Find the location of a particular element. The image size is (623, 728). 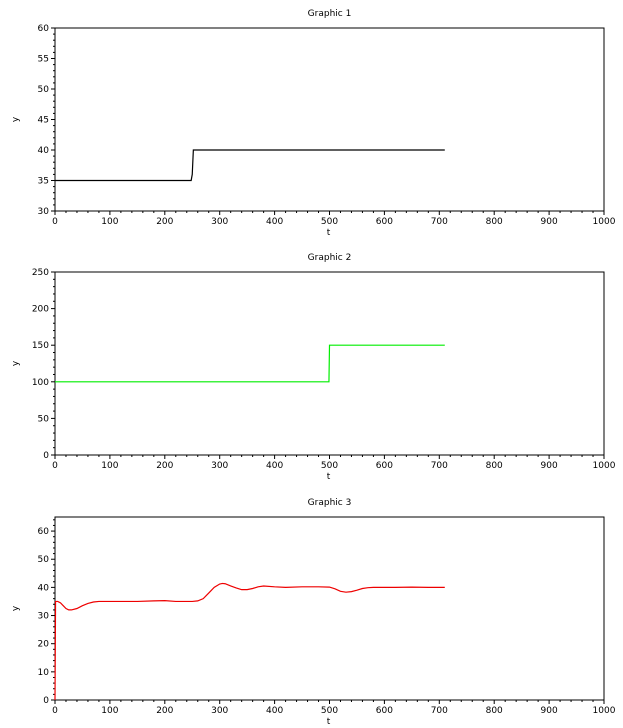

y-tick-label: 200 is located at coordinates (40, 310).